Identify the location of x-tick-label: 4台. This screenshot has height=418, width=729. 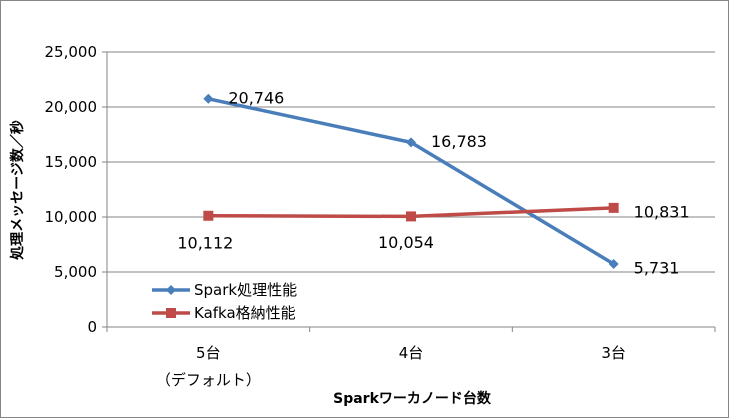
(411, 353).